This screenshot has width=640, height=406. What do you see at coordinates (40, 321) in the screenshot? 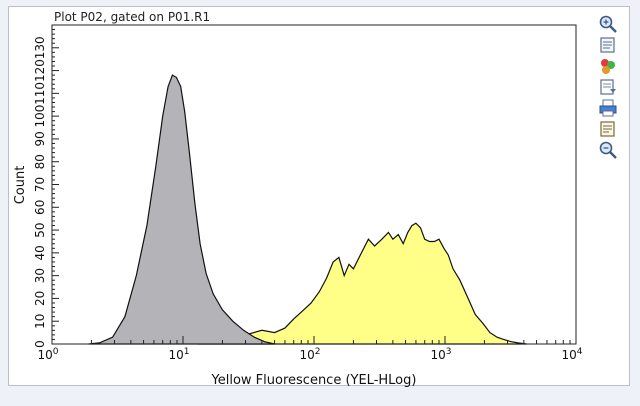
I see `y-tick-label: 10` at bounding box center [40, 321].